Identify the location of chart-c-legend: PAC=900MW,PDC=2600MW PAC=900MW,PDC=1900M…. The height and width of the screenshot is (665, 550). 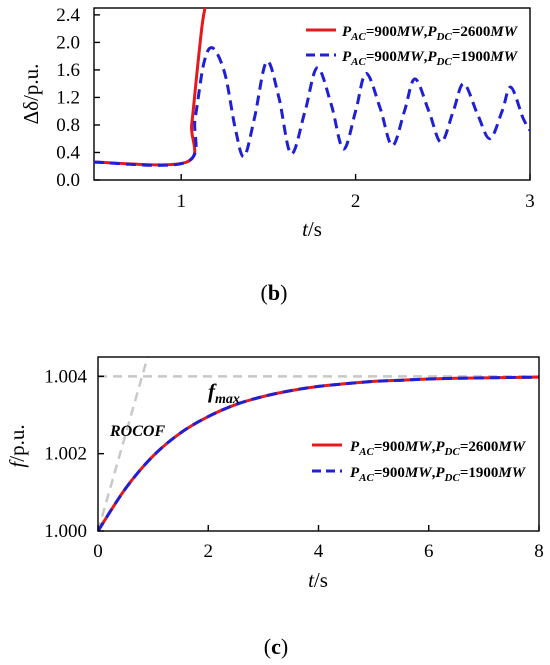
(419, 461).